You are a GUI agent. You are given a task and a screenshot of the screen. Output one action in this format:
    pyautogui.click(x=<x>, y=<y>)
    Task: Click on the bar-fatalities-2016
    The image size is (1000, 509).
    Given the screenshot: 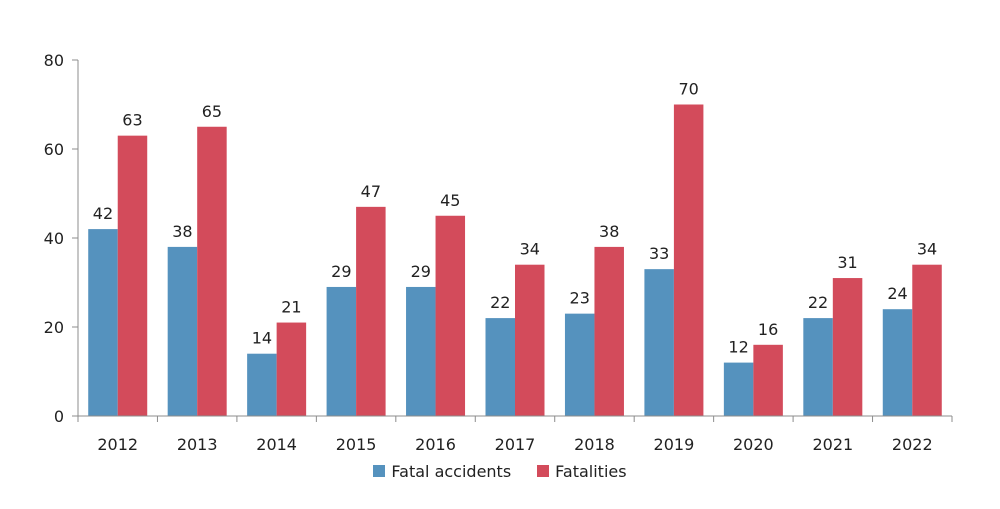 What is the action you would take?
    pyautogui.click(x=450, y=315)
    